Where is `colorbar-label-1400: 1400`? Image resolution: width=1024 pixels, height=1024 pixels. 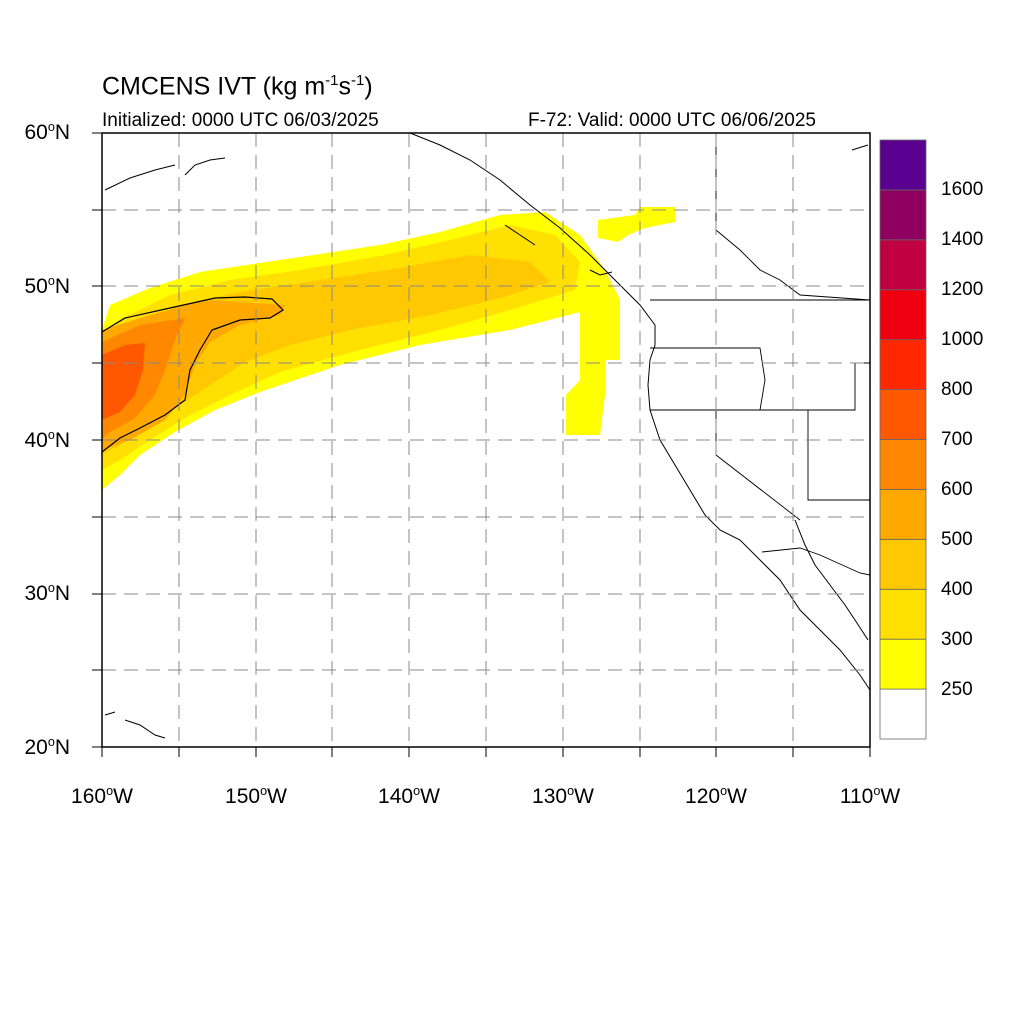 colorbar-label-1400: 1400 is located at coordinates (962, 239).